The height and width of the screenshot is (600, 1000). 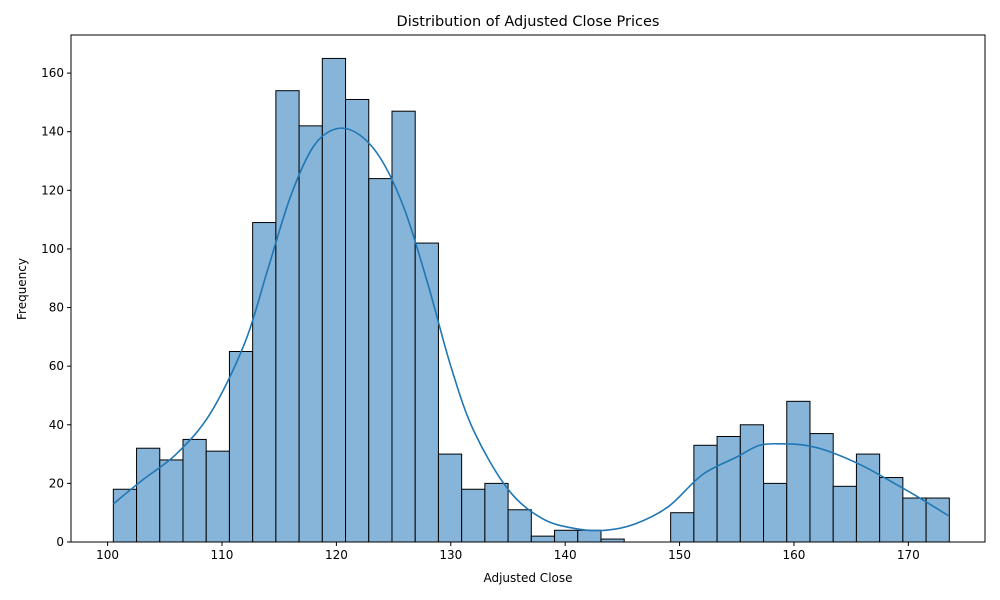 I want to click on x-tick-label: 170, so click(x=908, y=555).